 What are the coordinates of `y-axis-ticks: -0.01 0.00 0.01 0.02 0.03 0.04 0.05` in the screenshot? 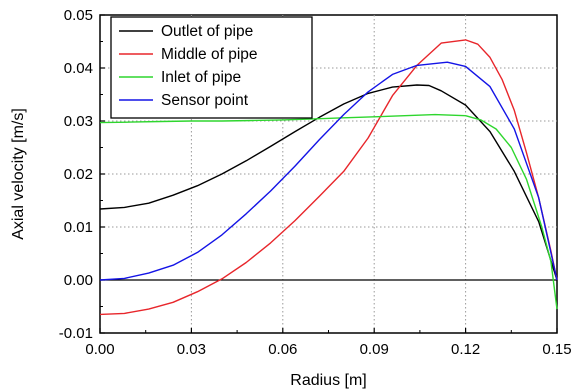 It's located at (82, 174).